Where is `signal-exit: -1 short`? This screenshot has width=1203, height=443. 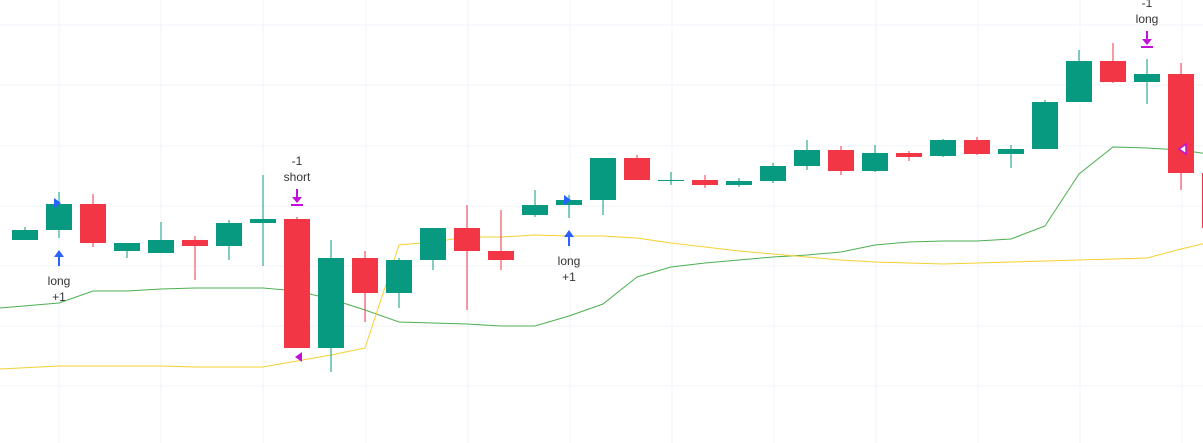
signal-exit: -1 short is located at coordinates (297, 180).